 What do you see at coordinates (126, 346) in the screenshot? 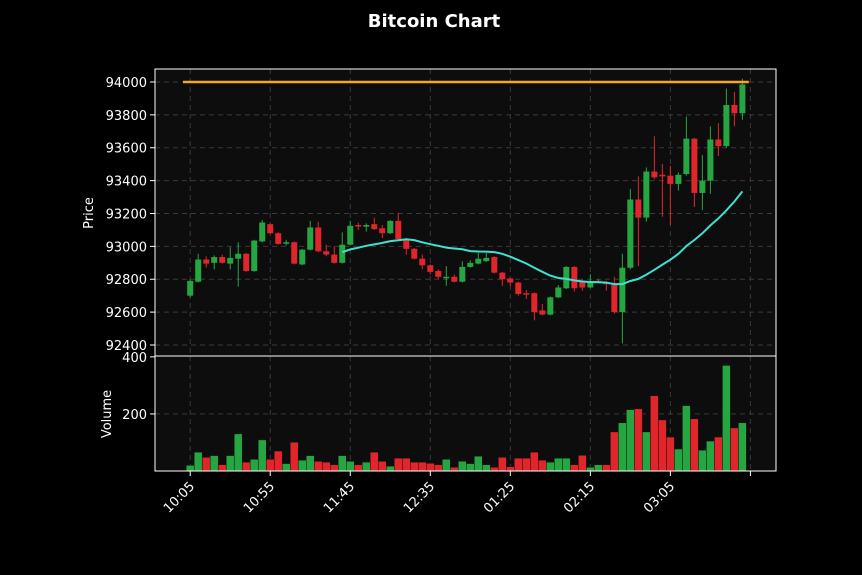
I see `price-tick-label: 92400` at bounding box center [126, 346].